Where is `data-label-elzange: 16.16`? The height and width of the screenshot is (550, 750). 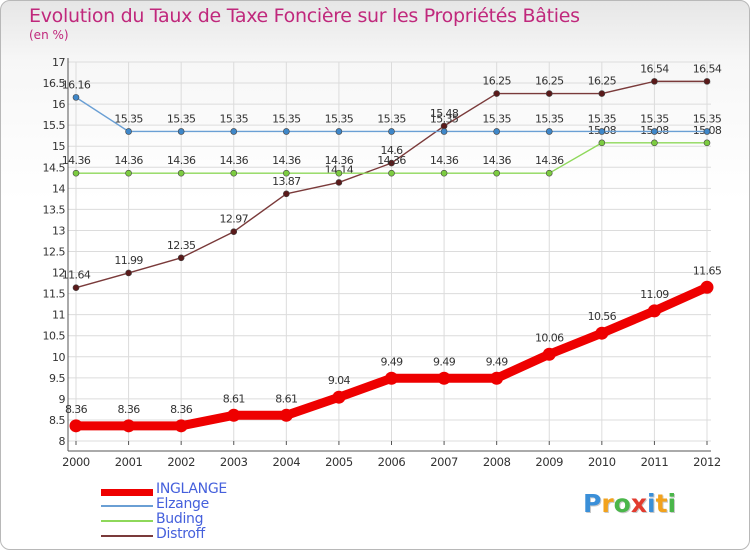 data-label-elzange: 16.16 is located at coordinates (76, 84).